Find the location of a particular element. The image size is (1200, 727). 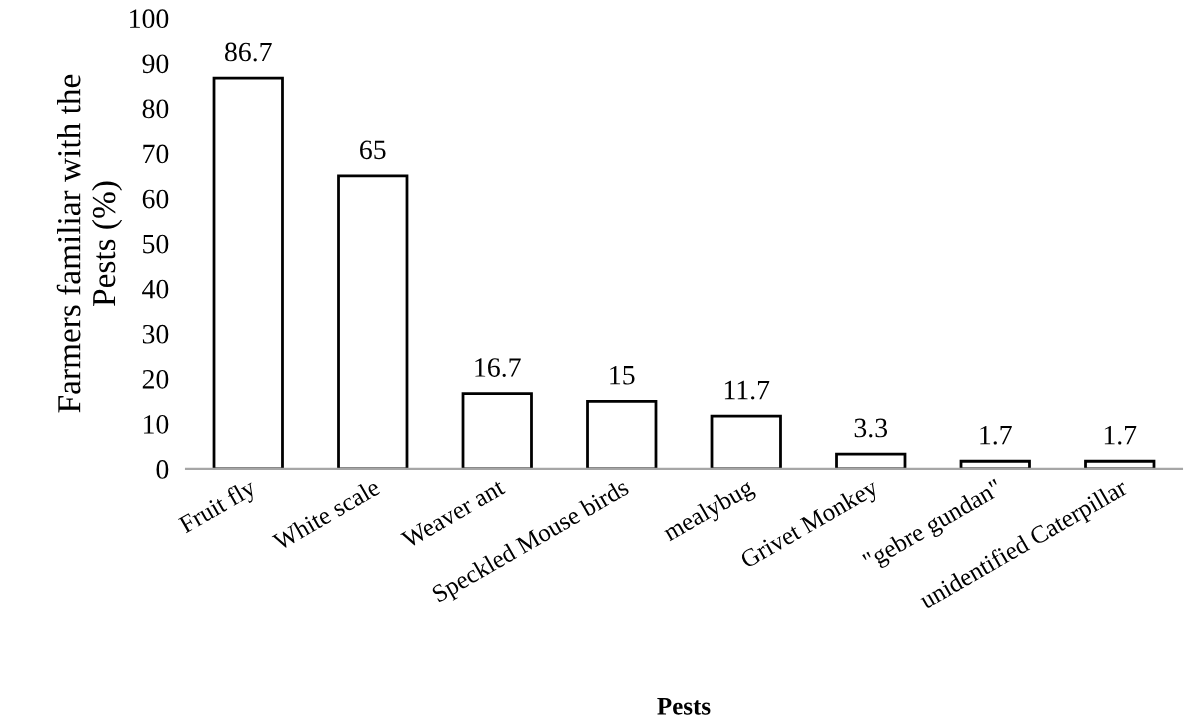

data-label: 16.7 is located at coordinates (498, 368).